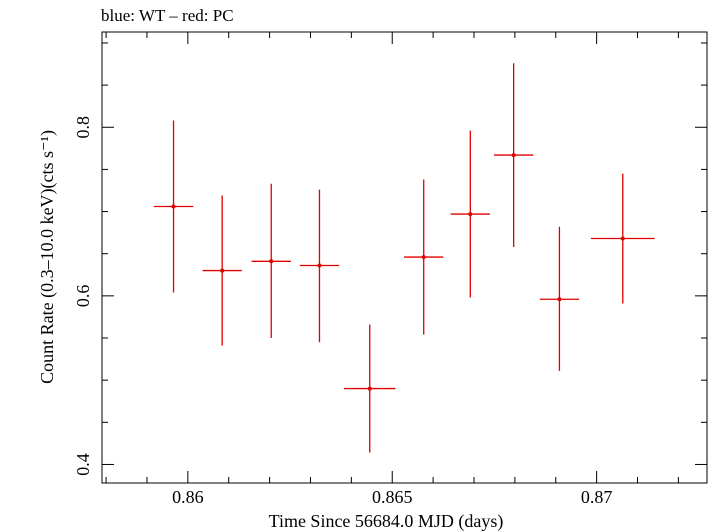 This screenshot has height=532, width=709. I want to click on x-axis-label: Time Since 56684.0 MJD (days), so click(386, 521).